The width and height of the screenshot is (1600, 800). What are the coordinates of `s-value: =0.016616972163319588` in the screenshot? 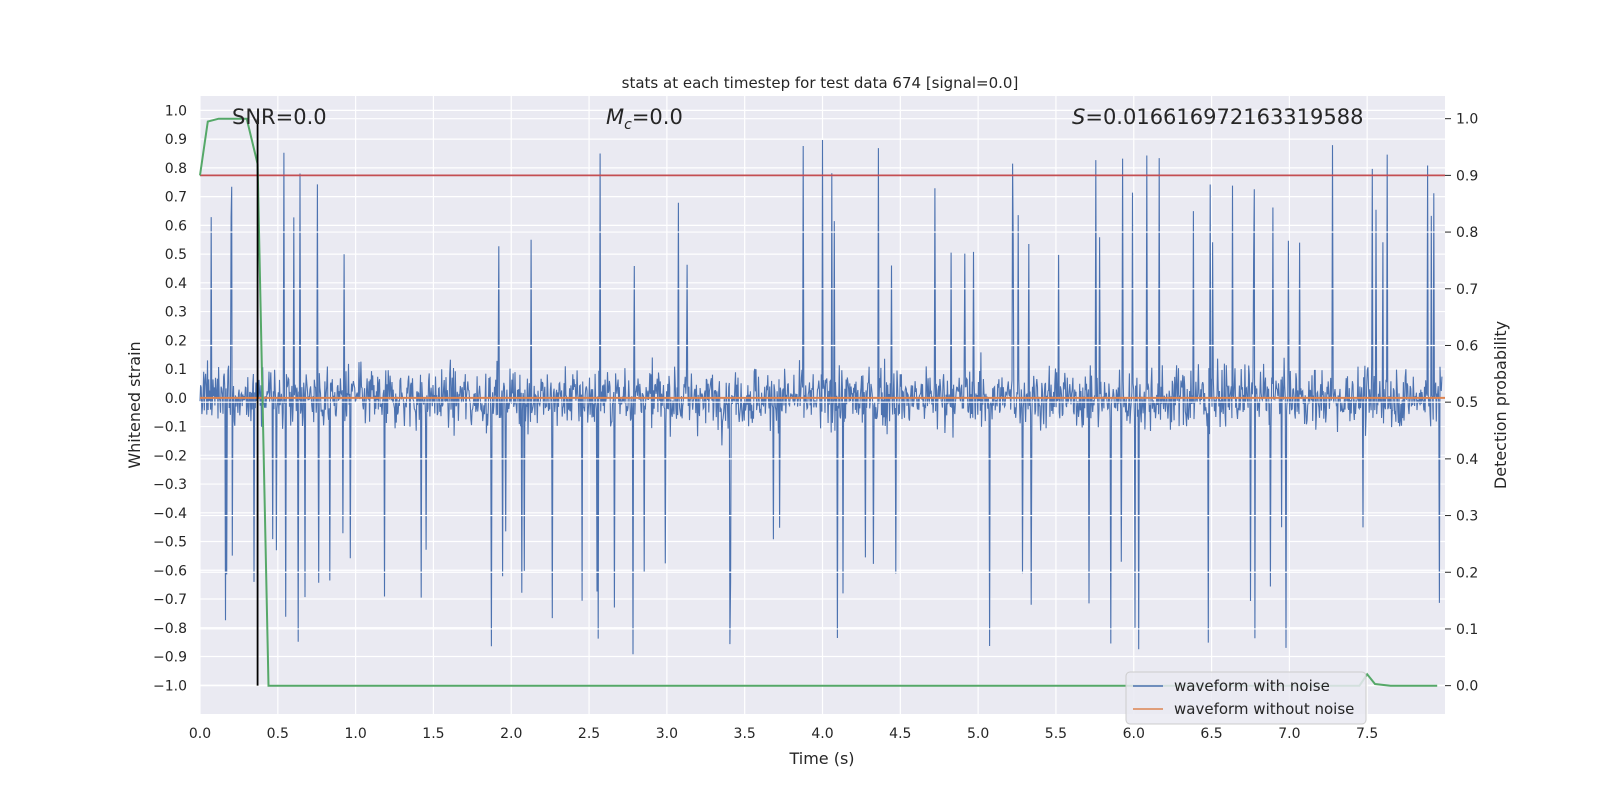 It's located at (1224, 117).